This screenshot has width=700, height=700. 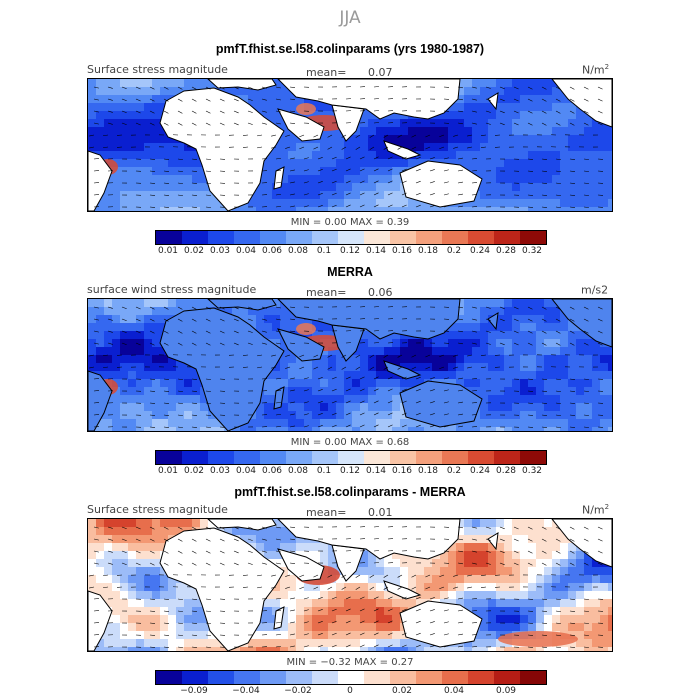 I want to click on panel-2-map, so click(x=350, y=365).